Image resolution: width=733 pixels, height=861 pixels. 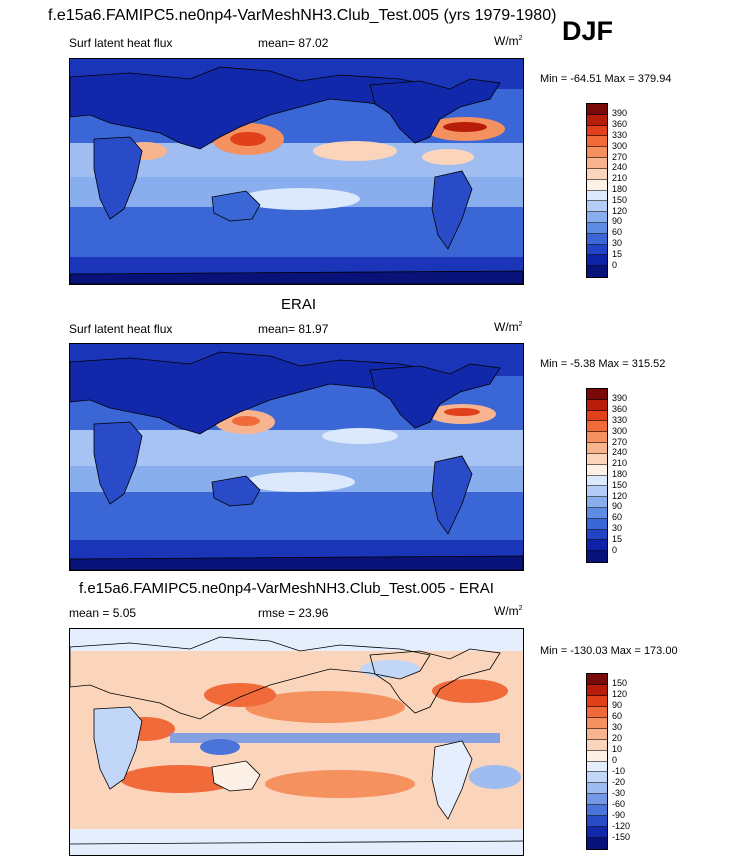 I want to click on panel3-south-atlantic-neg, so click(x=495, y=777).